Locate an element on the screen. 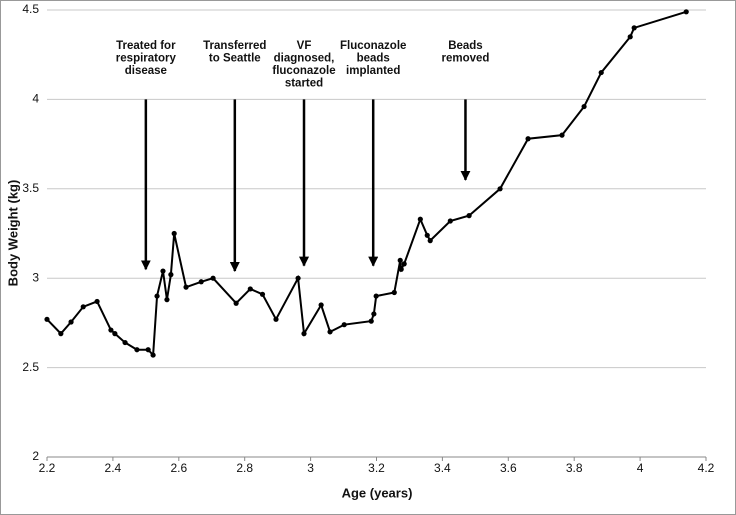 The image size is (736, 515). x-tick-label: 2.8 is located at coordinates (244, 468).